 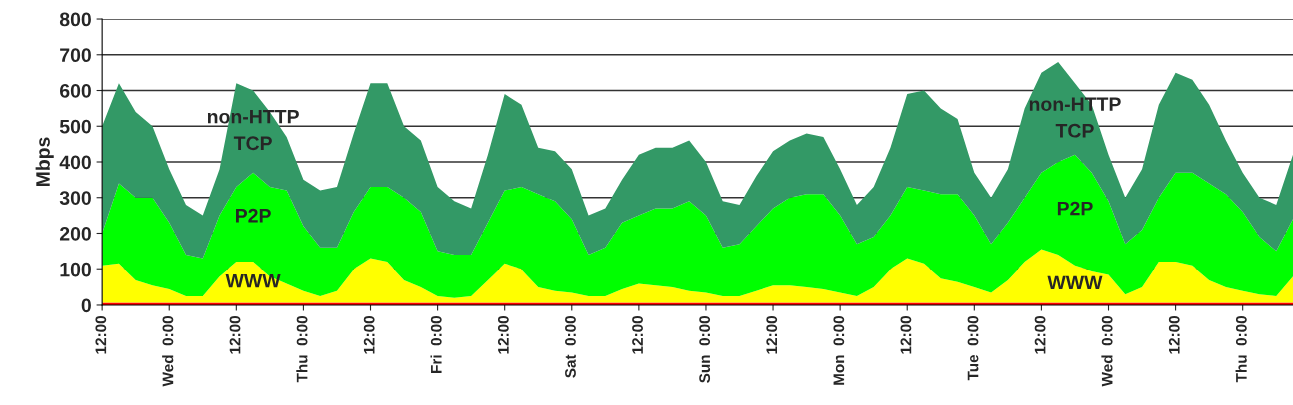 What do you see at coordinates (75, 19) in the screenshot?
I see `y-tick-label: 800` at bounding box center [75, 19].